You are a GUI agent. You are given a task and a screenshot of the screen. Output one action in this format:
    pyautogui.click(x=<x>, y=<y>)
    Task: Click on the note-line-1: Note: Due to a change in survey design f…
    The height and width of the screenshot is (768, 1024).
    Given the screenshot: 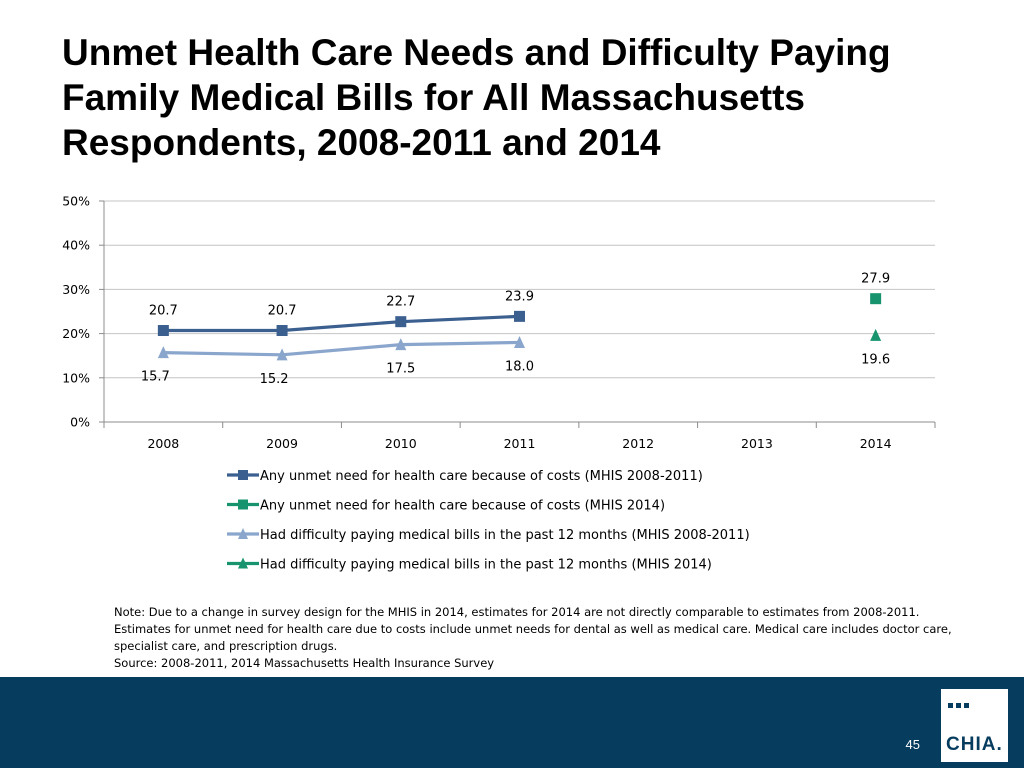 What is the action you would take?
    pyautogui.click(x=517, y=612)
    